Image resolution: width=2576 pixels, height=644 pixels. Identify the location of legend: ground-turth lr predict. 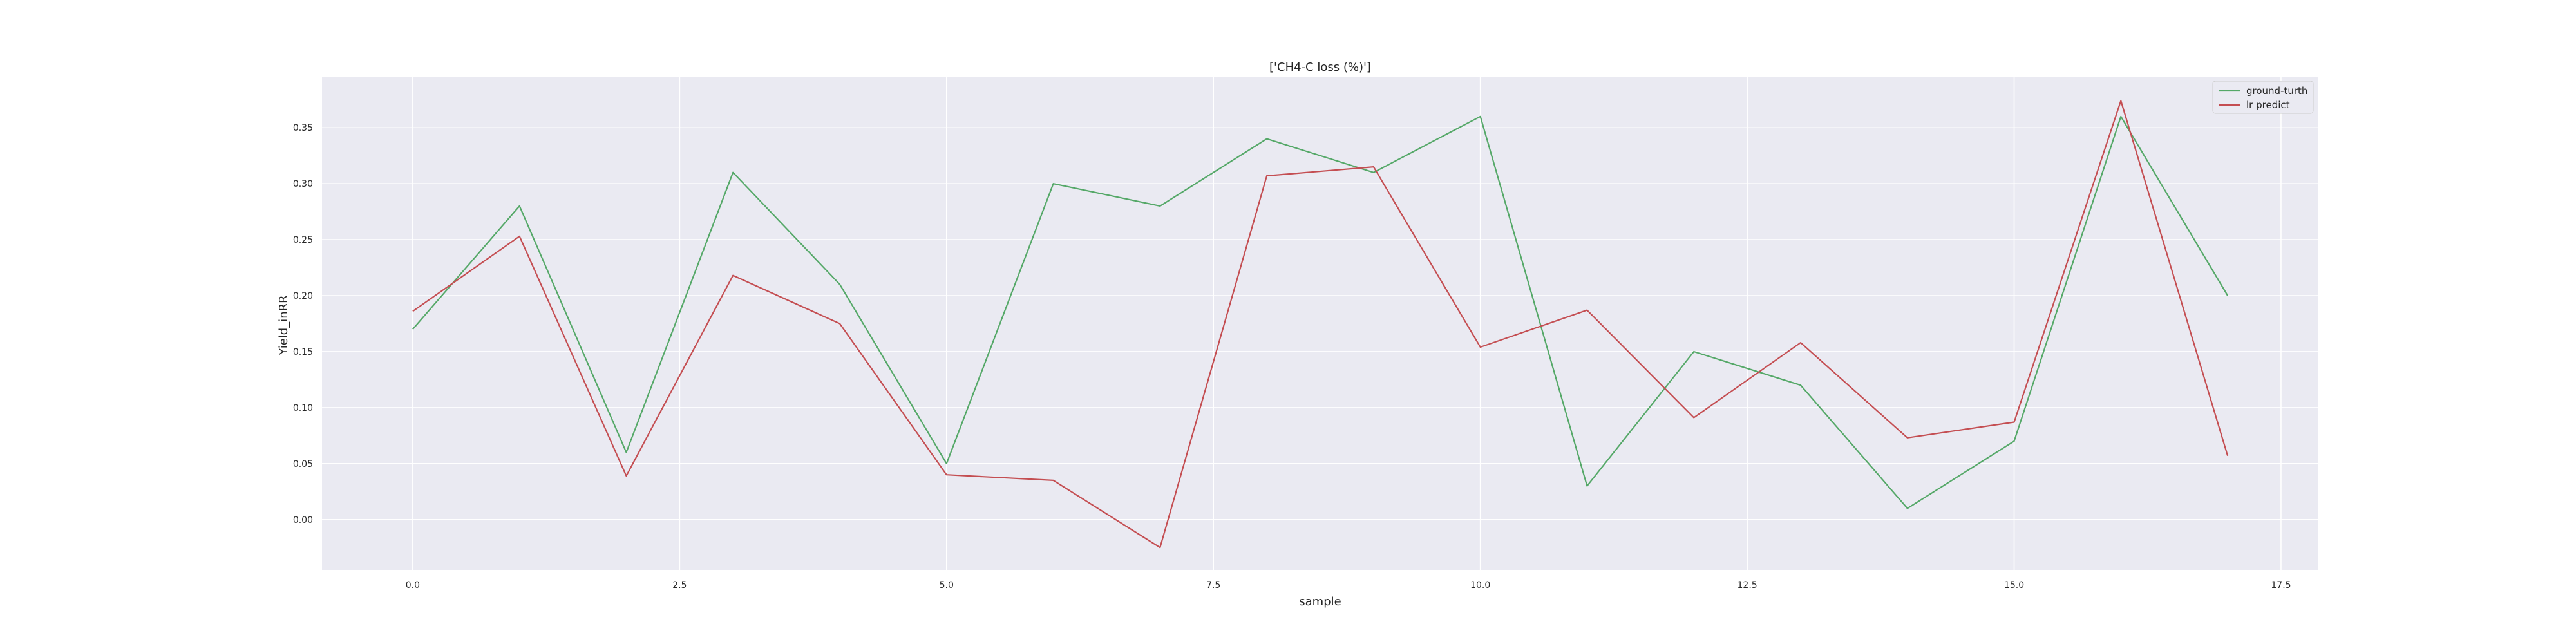
(2263, 97).